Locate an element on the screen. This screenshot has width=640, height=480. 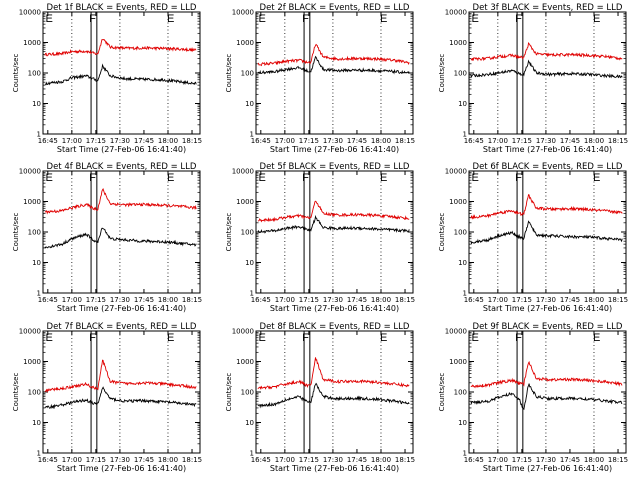
panel-title: Det 2f BLACK = Events, RED = LLD is located at coordinates (335, 8).